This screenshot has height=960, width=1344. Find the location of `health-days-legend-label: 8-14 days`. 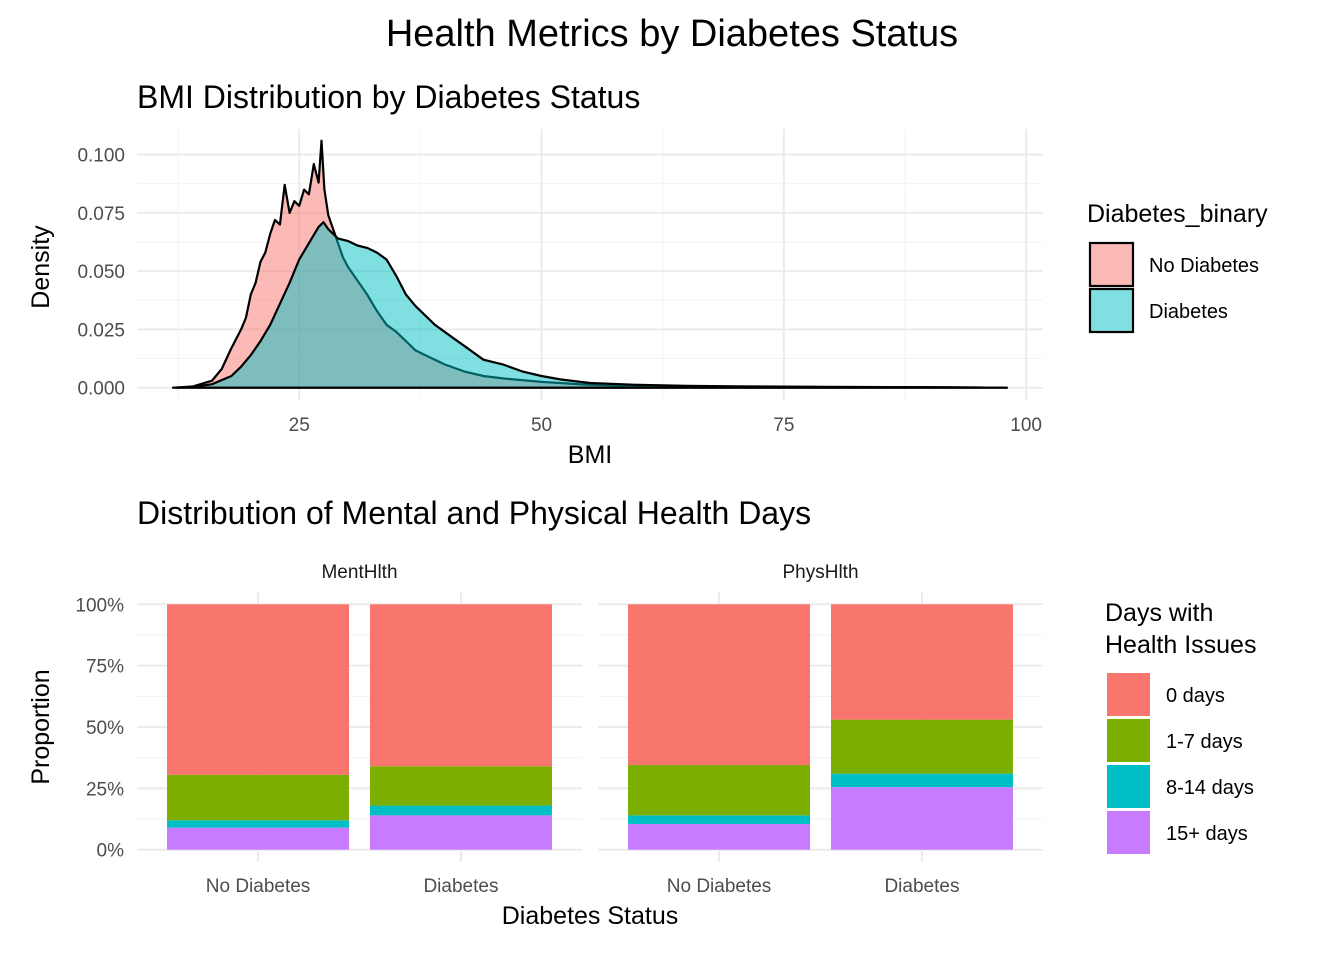

health-days-legend-label: 8-14 days is located at coordinates (1210, 788).